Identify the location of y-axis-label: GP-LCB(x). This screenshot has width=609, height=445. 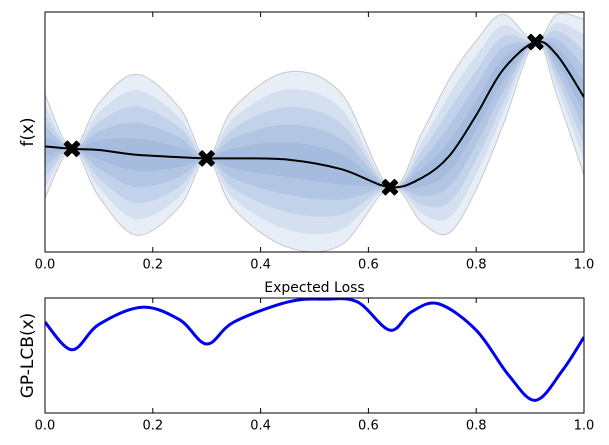
(28, 356).